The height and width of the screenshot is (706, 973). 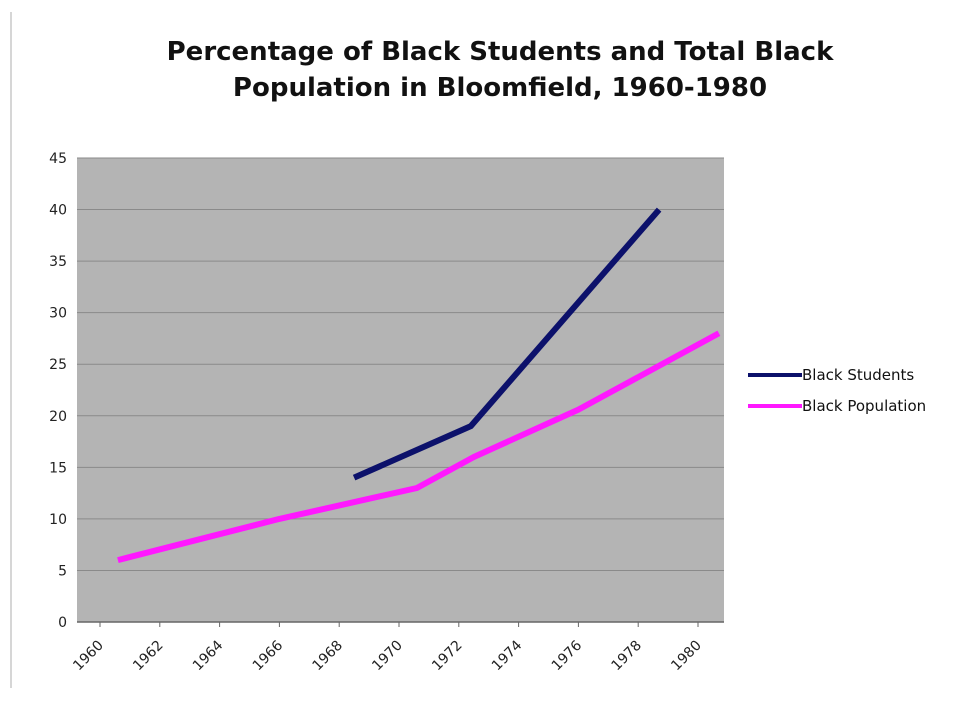 What do you see at coordinates (58, 520) in the screenshot?
I see `y-tick-label-10: 10` at bounding box center [58, 520].